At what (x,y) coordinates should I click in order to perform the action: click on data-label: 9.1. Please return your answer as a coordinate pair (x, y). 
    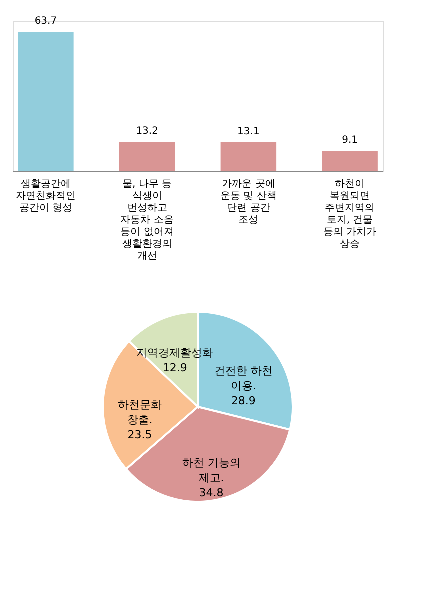
    Looking at the image, I should click on (350, 140).